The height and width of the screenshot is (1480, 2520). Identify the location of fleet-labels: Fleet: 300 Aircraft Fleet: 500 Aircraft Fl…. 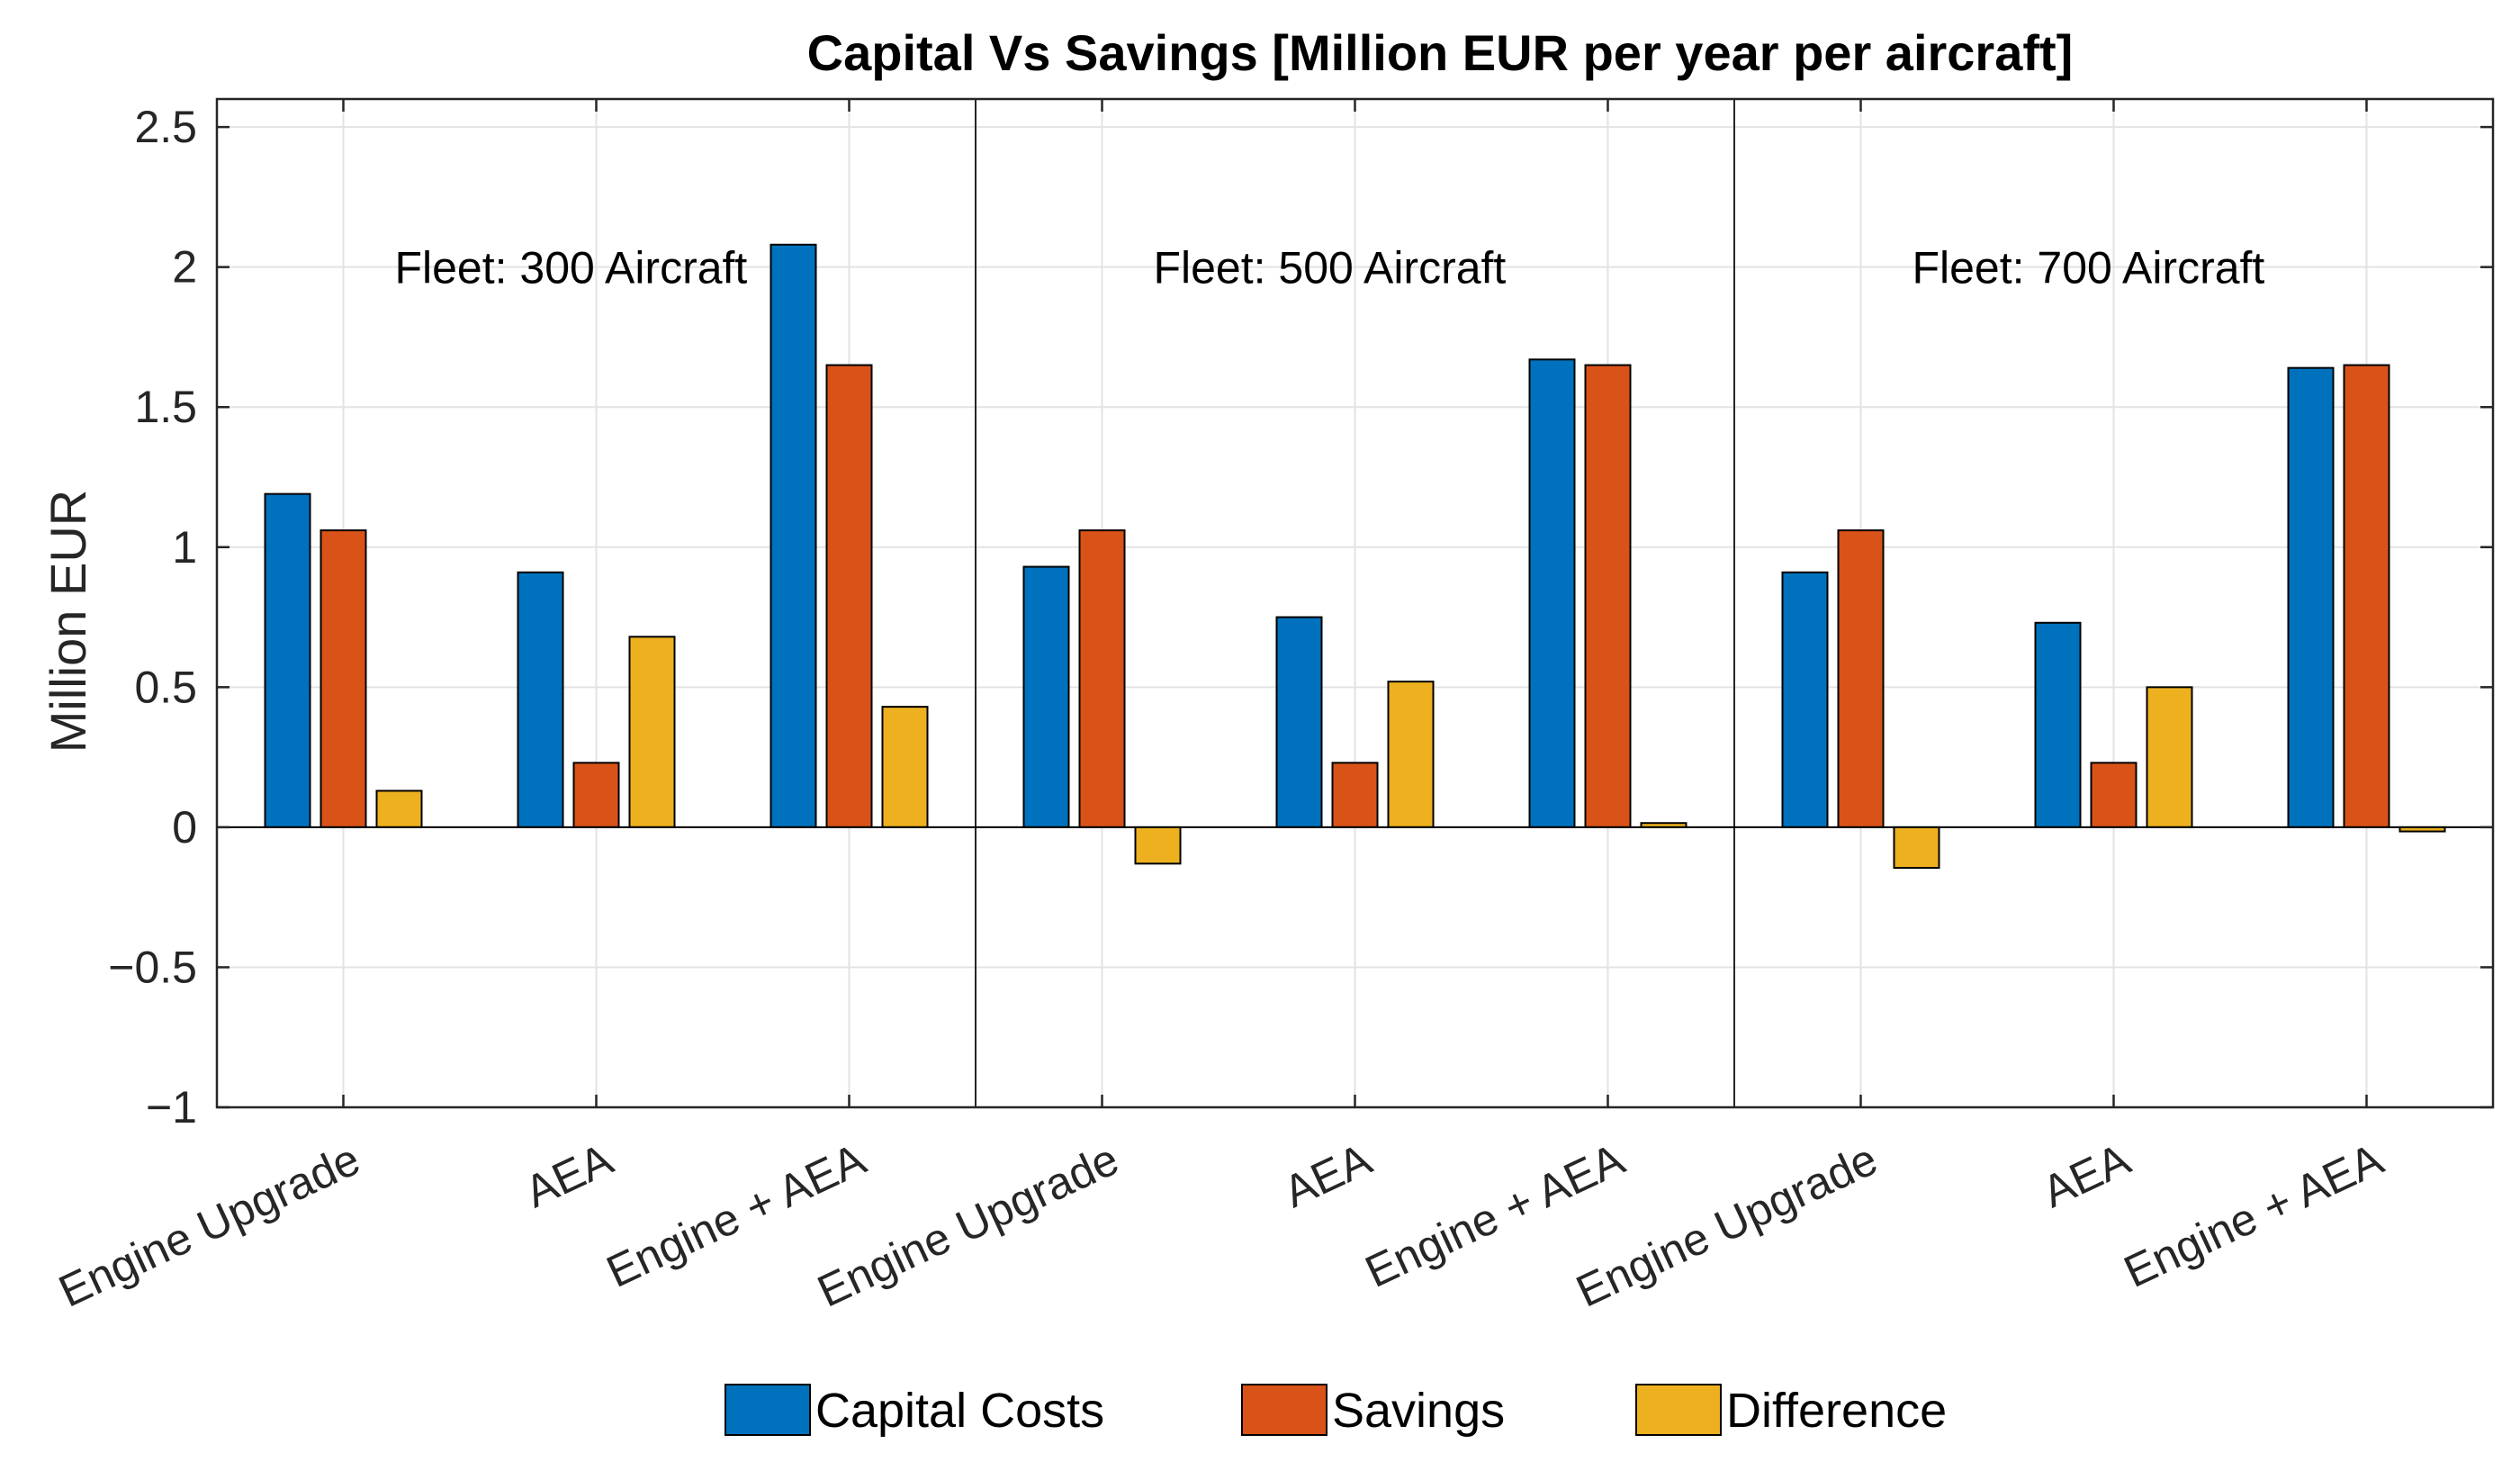
(1329, 268).